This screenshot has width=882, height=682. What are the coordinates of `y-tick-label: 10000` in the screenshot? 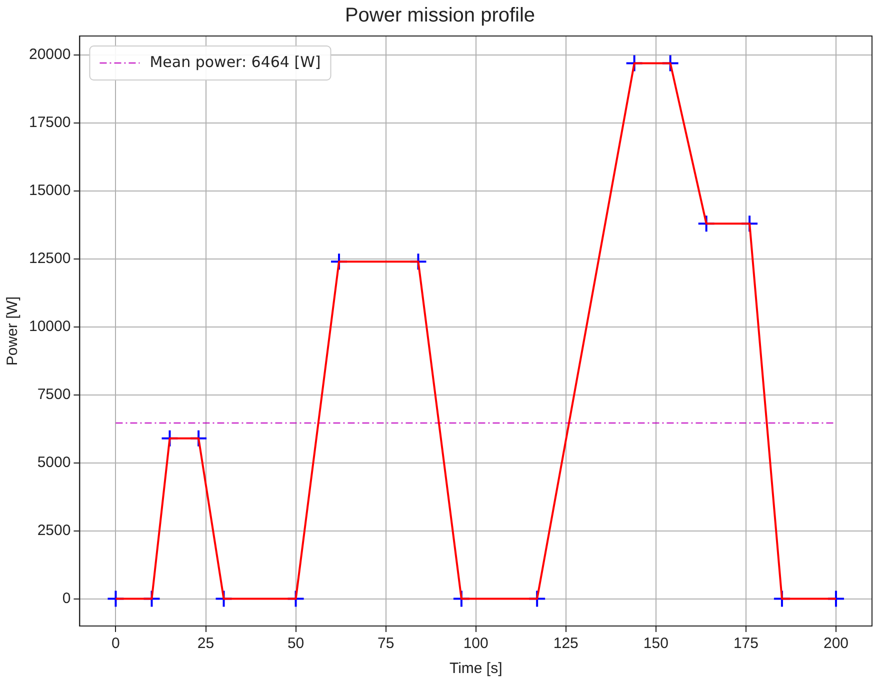 It's located at (49, 327).